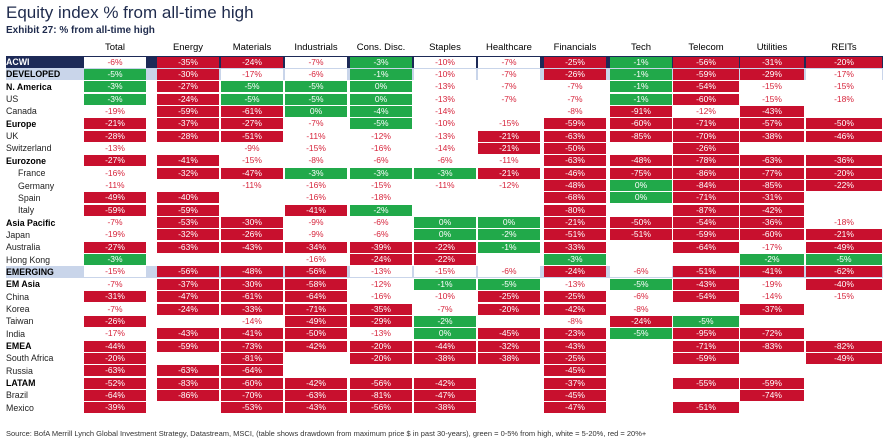  Describe the element at coordinates (252, 99) in the screenshot. I see `cell-us-materials: -5%` at that location.